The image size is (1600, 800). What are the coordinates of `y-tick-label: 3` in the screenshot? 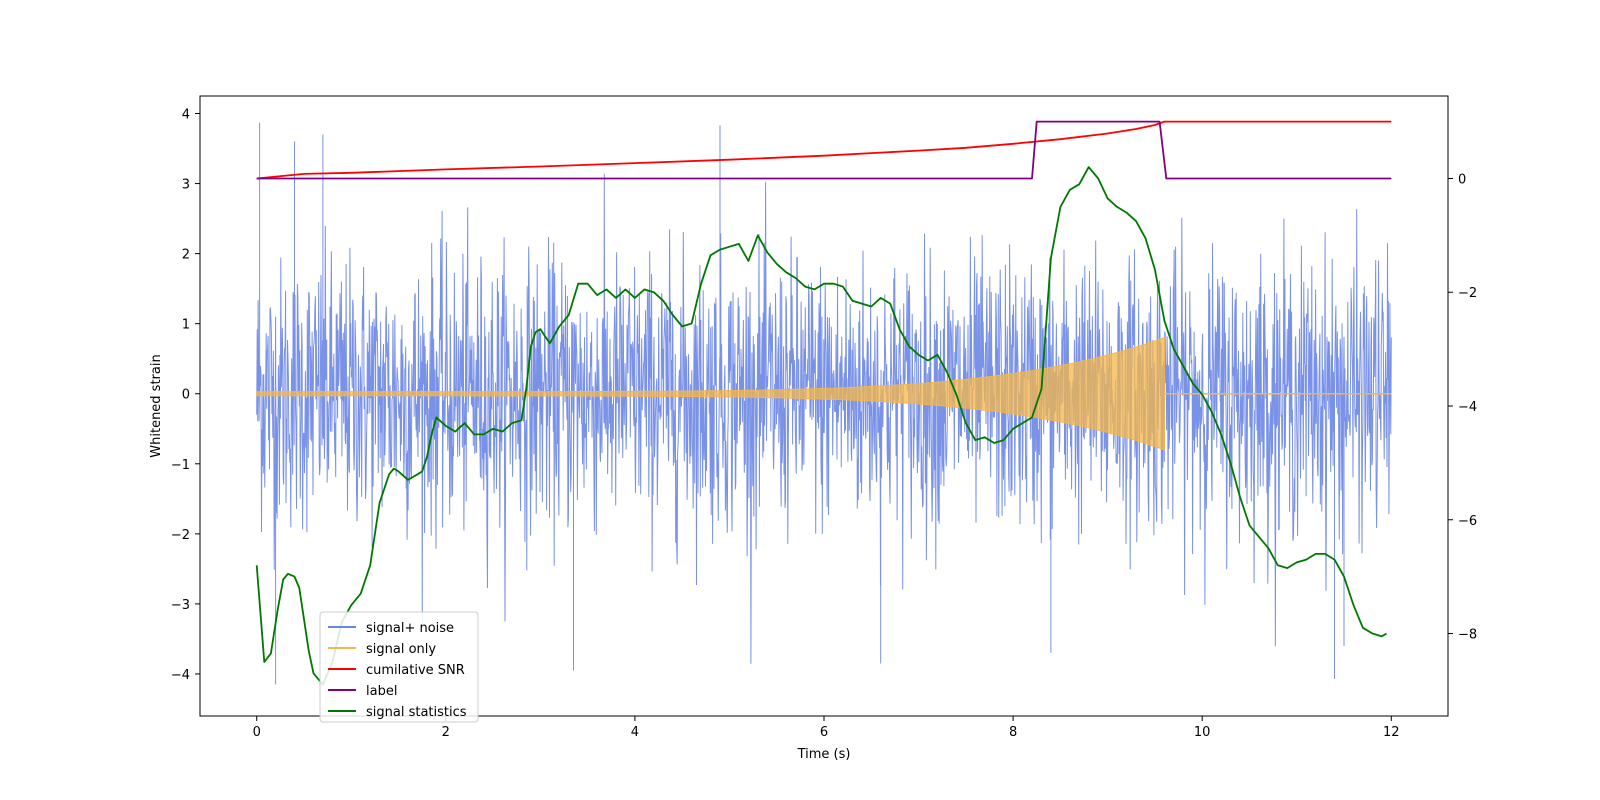 It's located at (186, 185).